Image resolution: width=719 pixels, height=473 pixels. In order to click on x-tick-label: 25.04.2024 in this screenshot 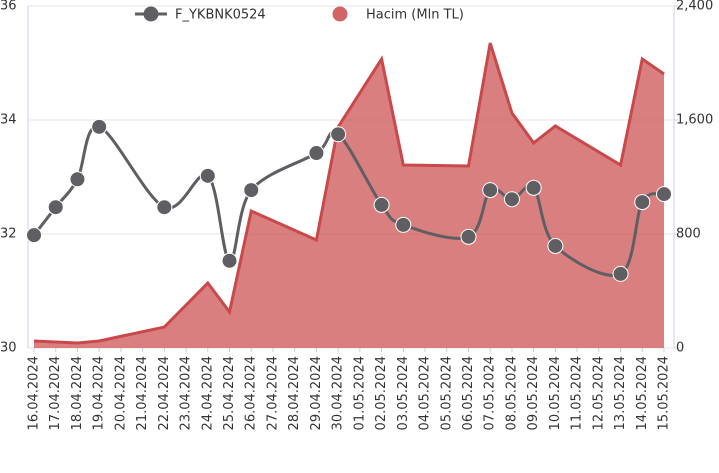, I will do `click(229, 393)`.